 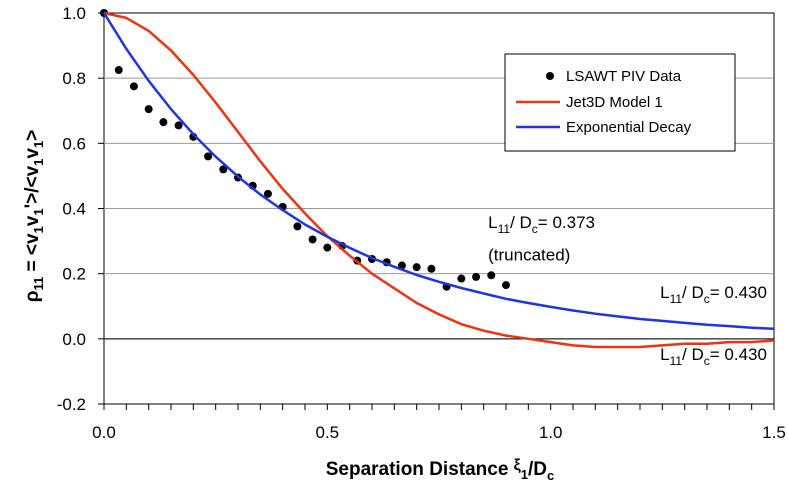 I want to click on y-tick-labels: 1.0 0.8 0.6 0.4 0.2 0.0 -0.2, so click(x=71, y=209).